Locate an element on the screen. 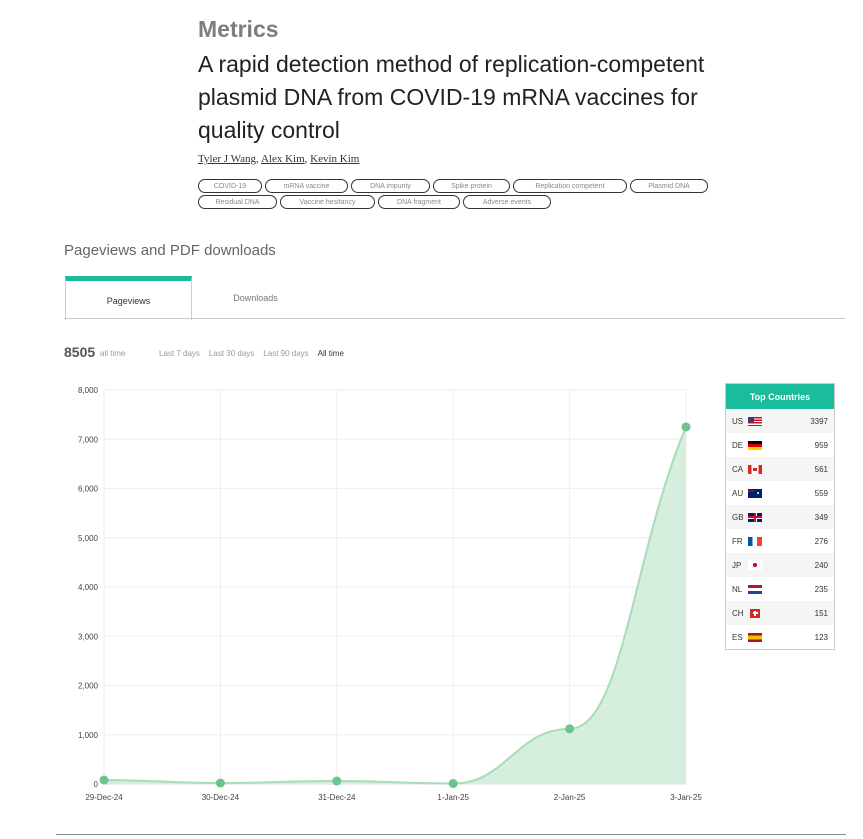 Image resolution: width=863 pixels, height=839 pixels. author-list: Tyler J Wang, Alex Kim, Kevin Kim is located at coordinates (279, 159).